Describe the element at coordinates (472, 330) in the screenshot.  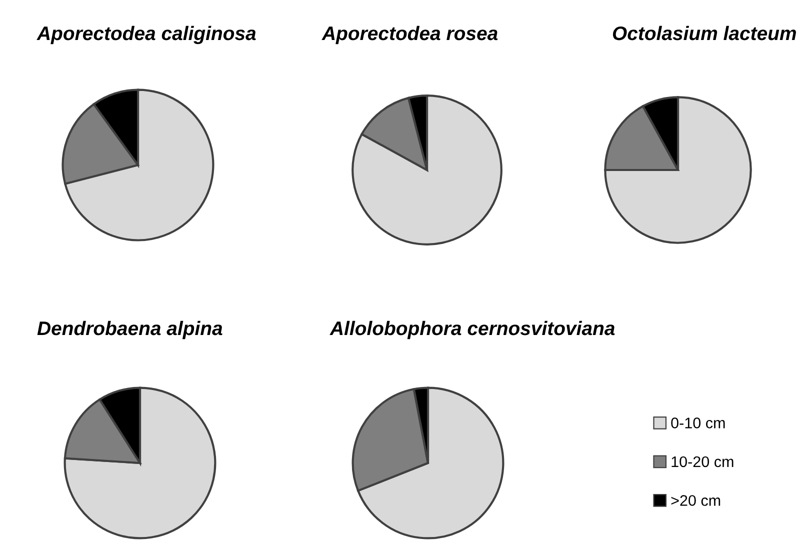
I see `chart-title: Allolobophora cernosvitoviana` at that location.